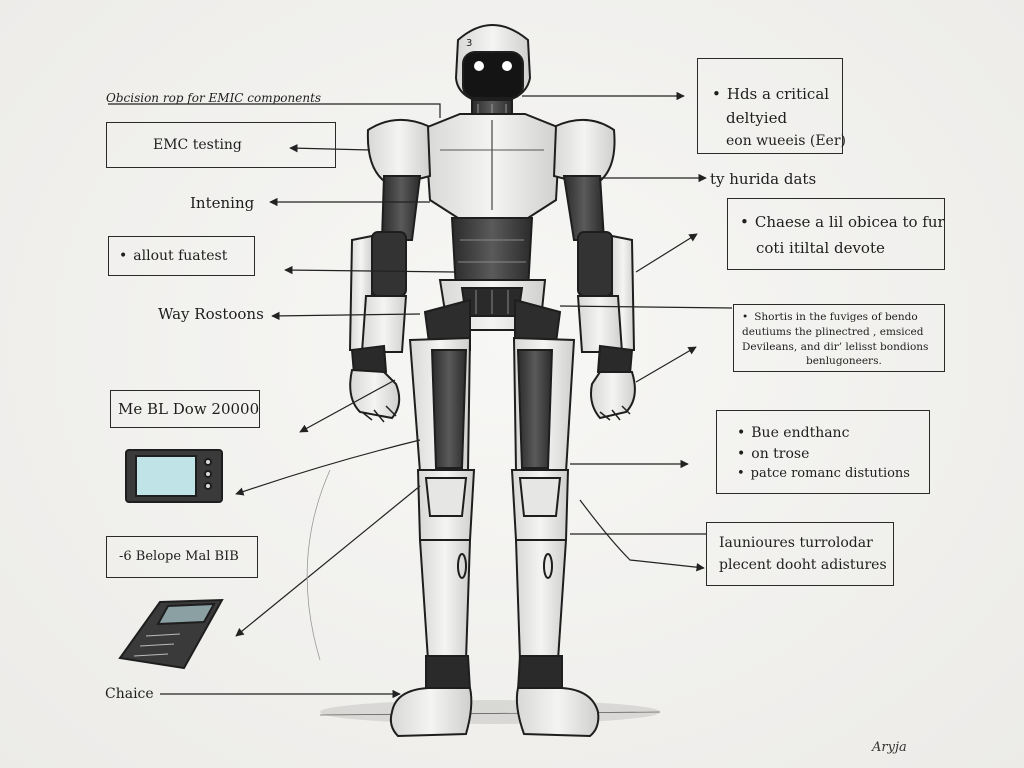 This screenshot has width=1024, height=768. What do you see at coordinates (763, 179) in the screenshot?
I see `hurida-label: ty hurida dats` at bounding box center [763, 179].